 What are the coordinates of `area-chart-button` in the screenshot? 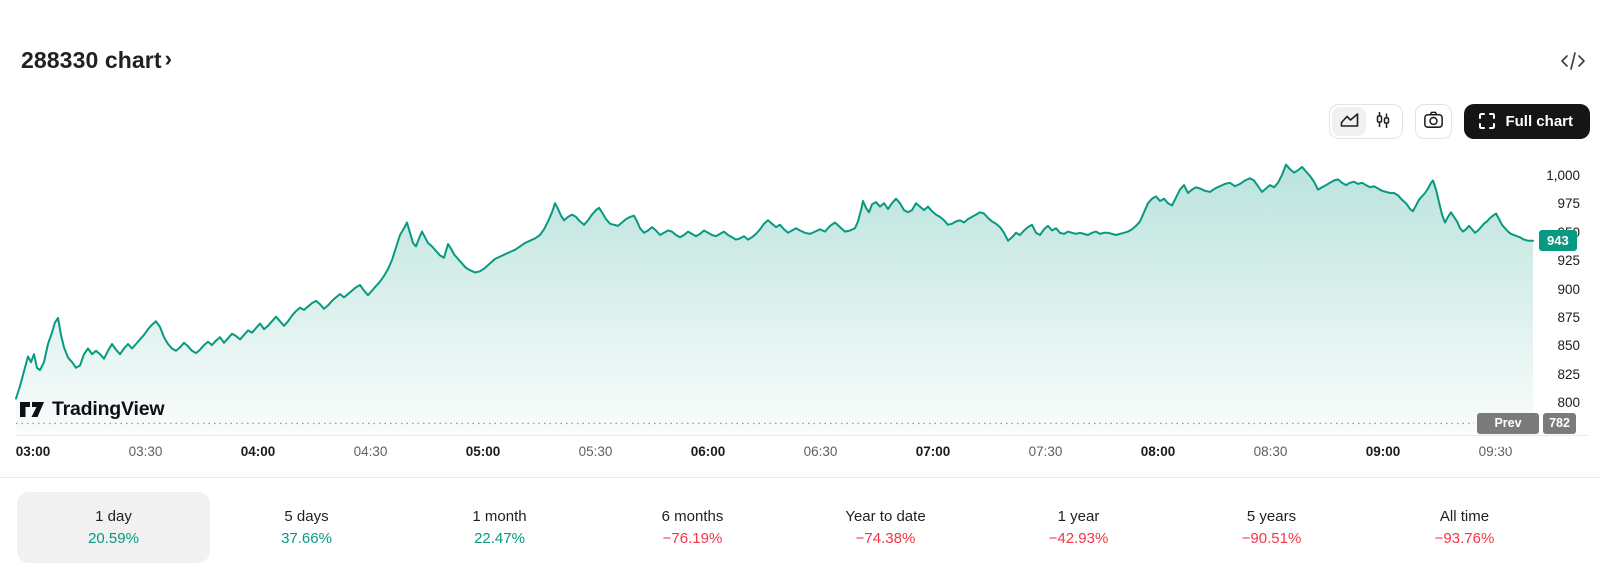 It's located at (1349, 121).